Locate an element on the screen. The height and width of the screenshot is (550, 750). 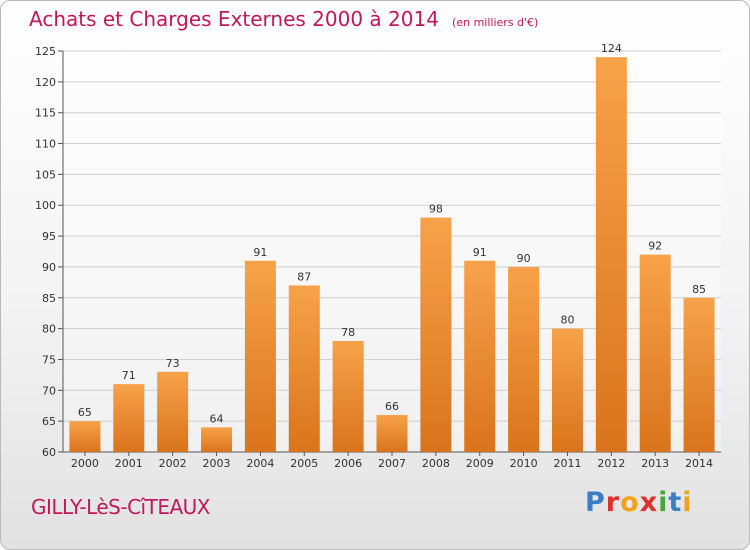
y-tick-label: 65 is located at coordinates (49, 421).